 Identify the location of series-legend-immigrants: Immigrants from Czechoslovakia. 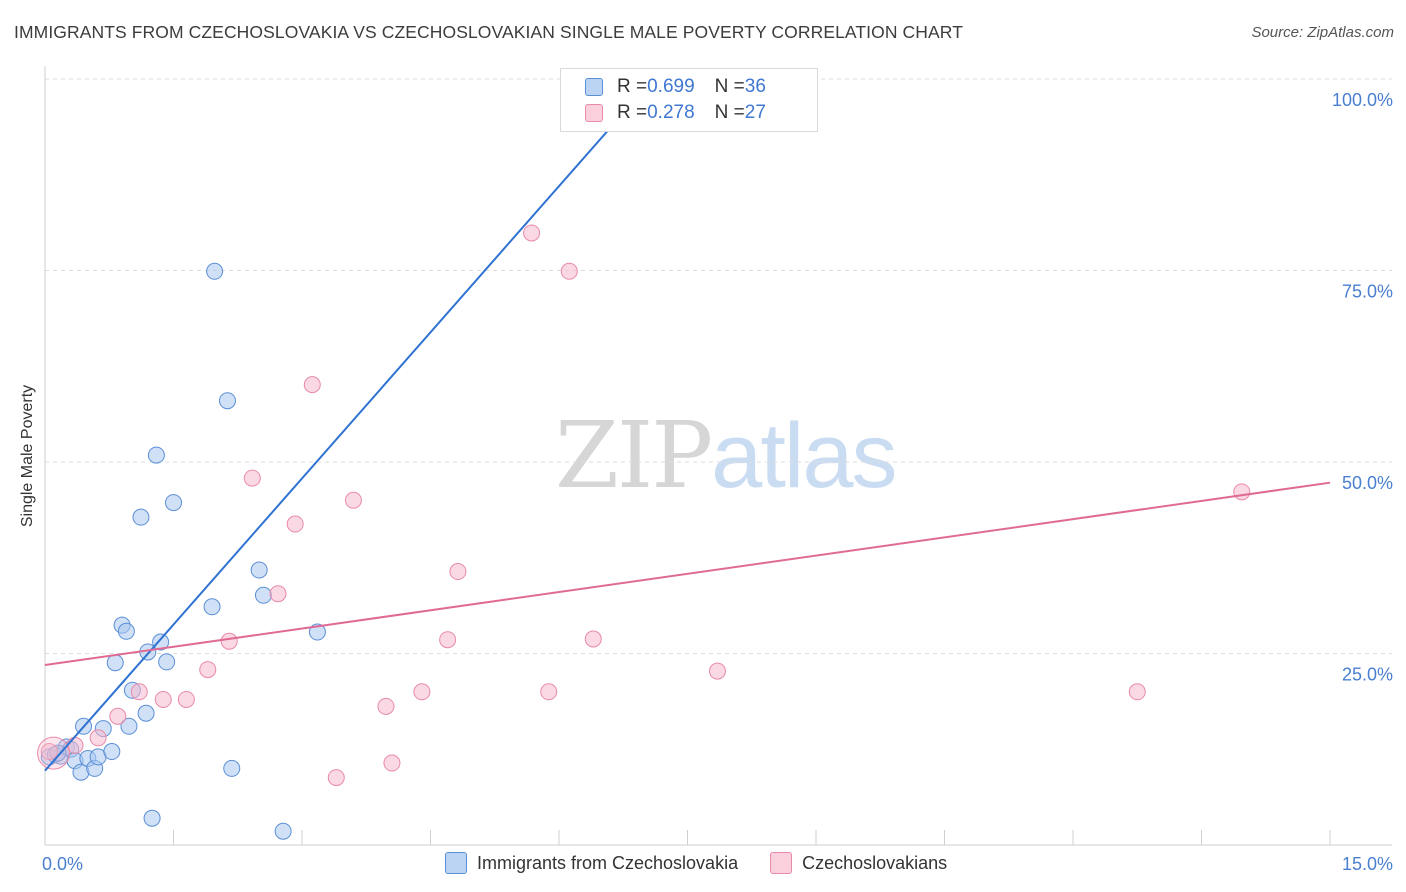
(591, 863).